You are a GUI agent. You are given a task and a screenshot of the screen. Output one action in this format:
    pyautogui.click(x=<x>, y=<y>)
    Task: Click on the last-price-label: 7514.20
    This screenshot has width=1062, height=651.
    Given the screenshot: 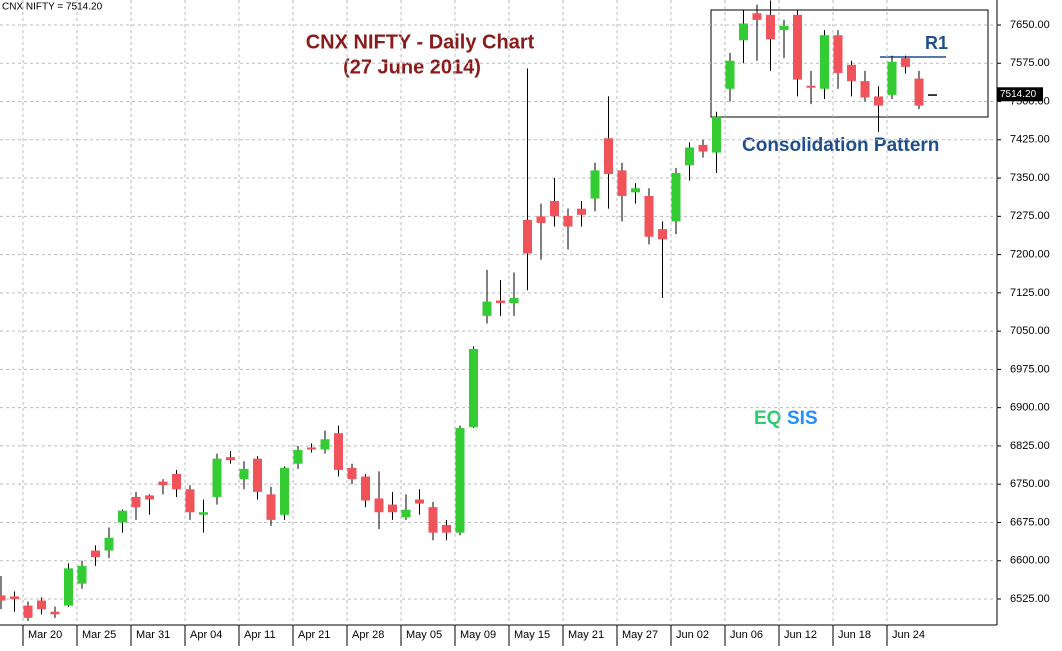 What is the action you would take?
    pyautogui.click(x=1018, y=94)
    